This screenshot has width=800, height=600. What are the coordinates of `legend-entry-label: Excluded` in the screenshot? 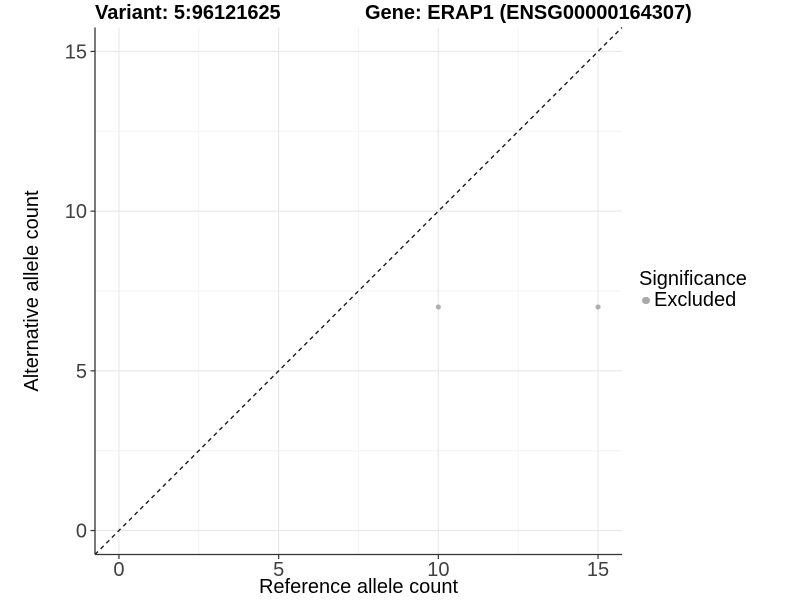 It's located at (695, 300).